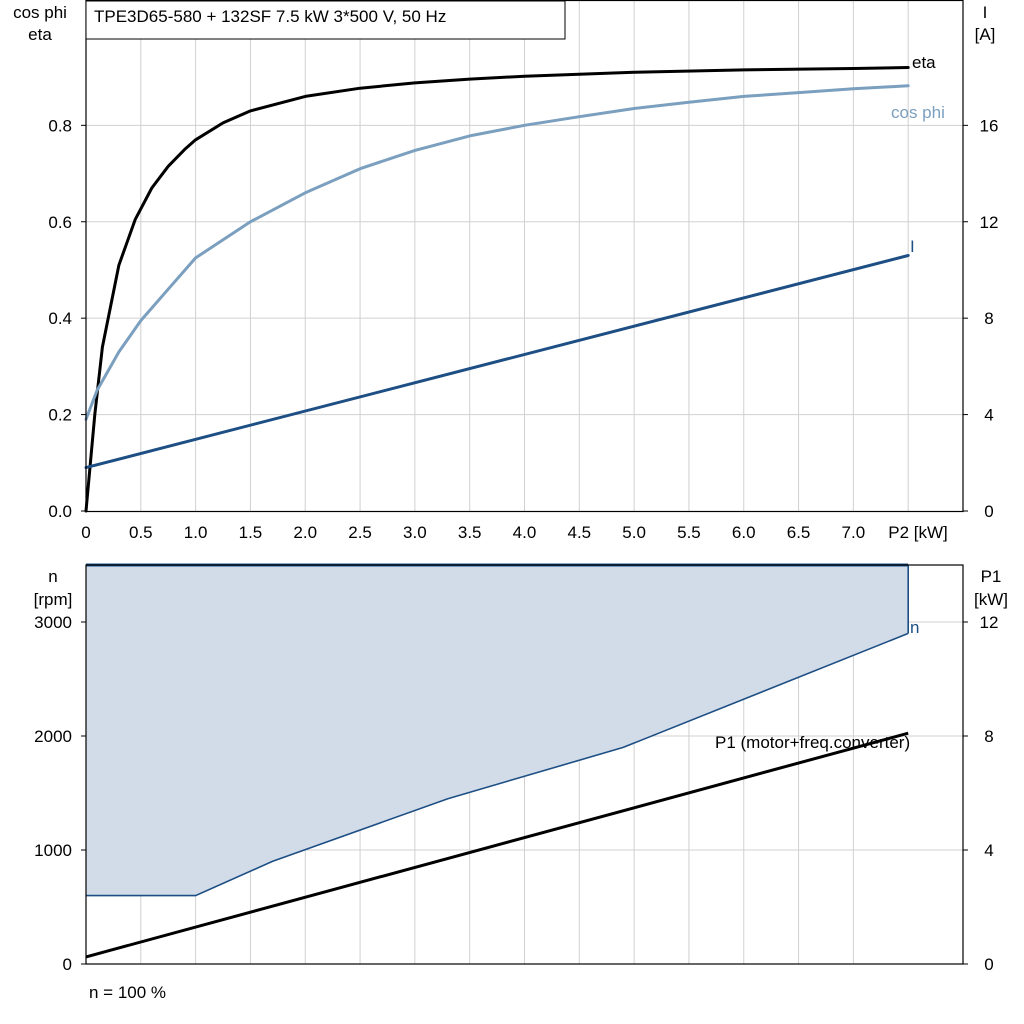 The width and height of the screenshot is (1024, 1024). Describe the element at coordinates (924, 62) in the screenshot. I see `series-label-eta: eta` at that location.